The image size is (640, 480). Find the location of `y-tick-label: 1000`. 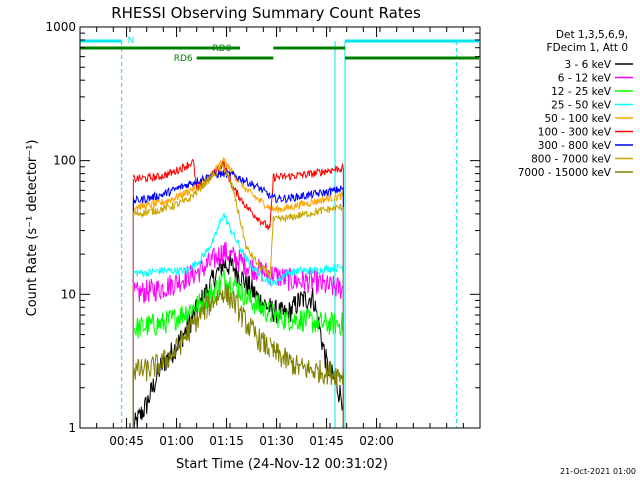

y-tick-label: 1000 is located at coordinates (60, 27).